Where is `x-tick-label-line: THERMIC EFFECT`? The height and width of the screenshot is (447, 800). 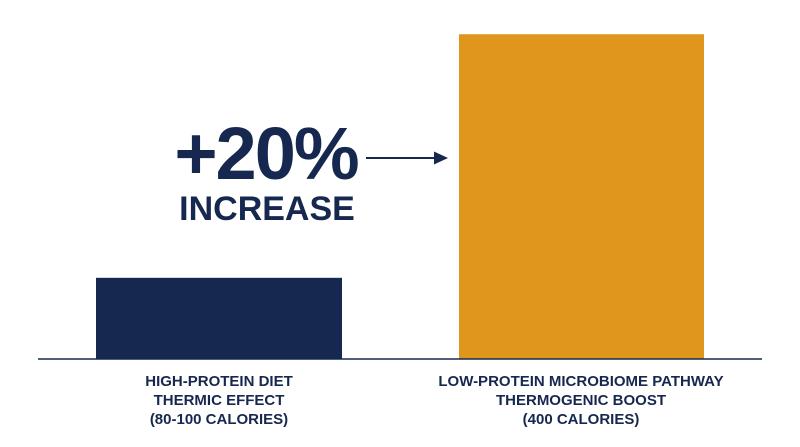
x-tick-label-line: THERMIC EFFECT is located at coordinates (219, 400).